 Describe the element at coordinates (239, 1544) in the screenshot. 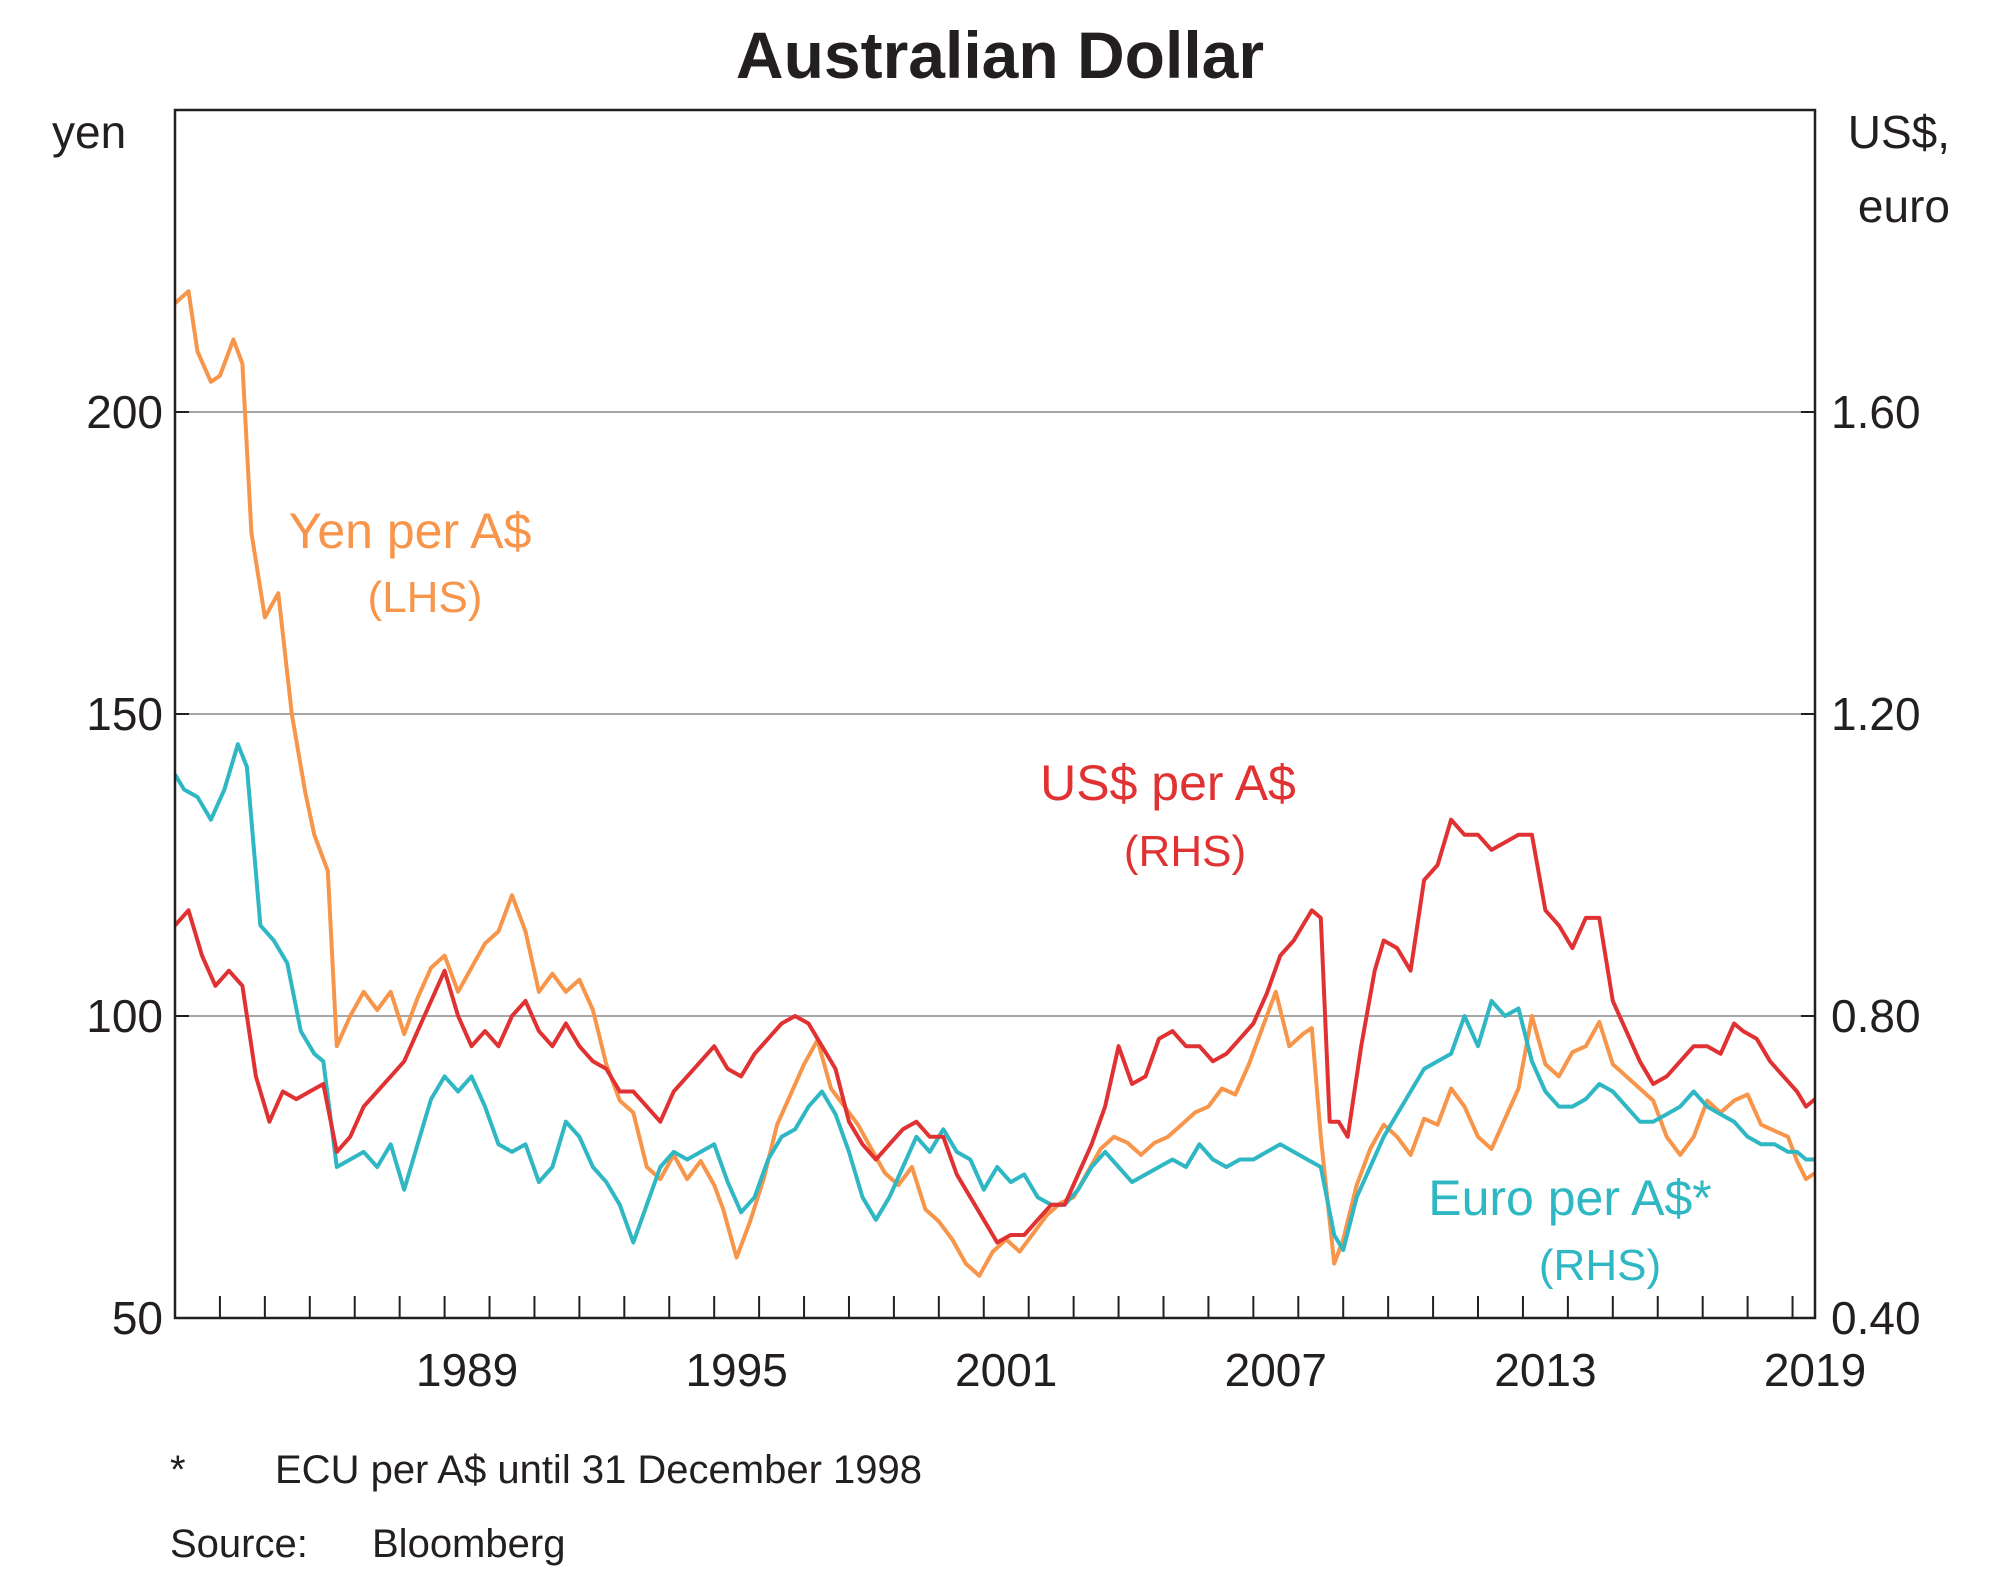

I see `source-label: Source:` at that location.